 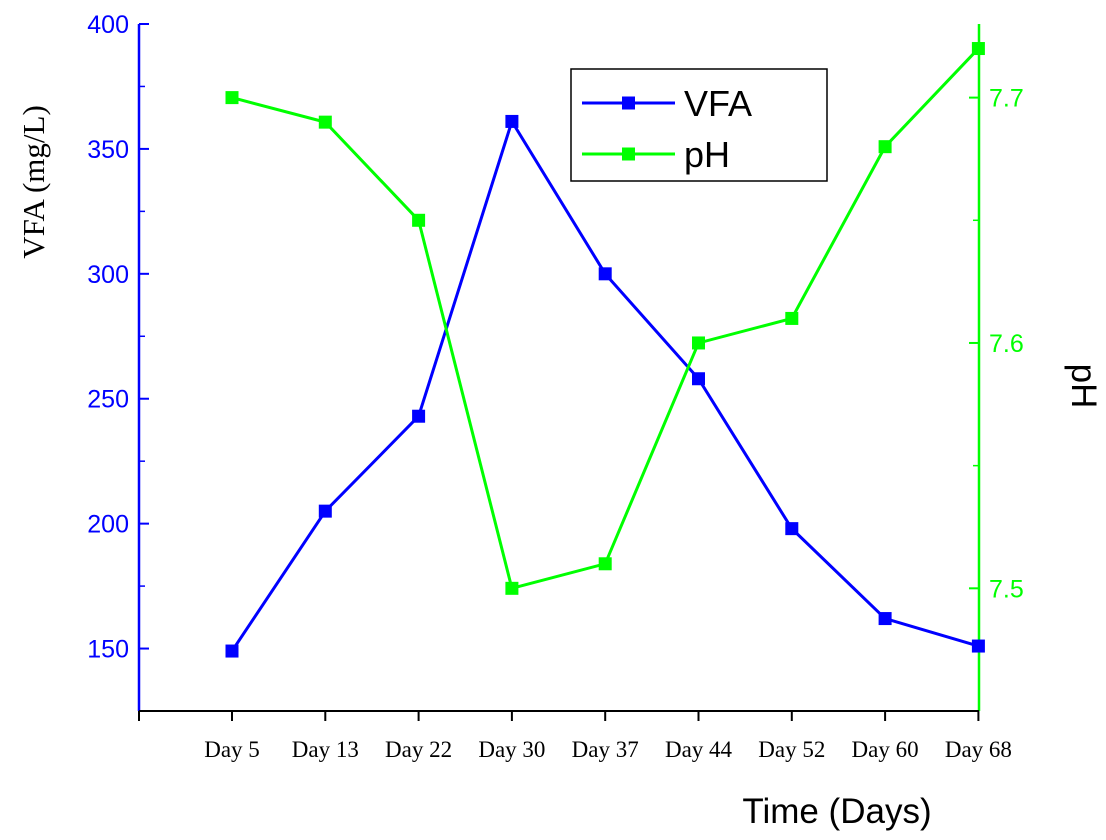 I want to click on x-tick-label: Day 5, so click(x=232, y=749).